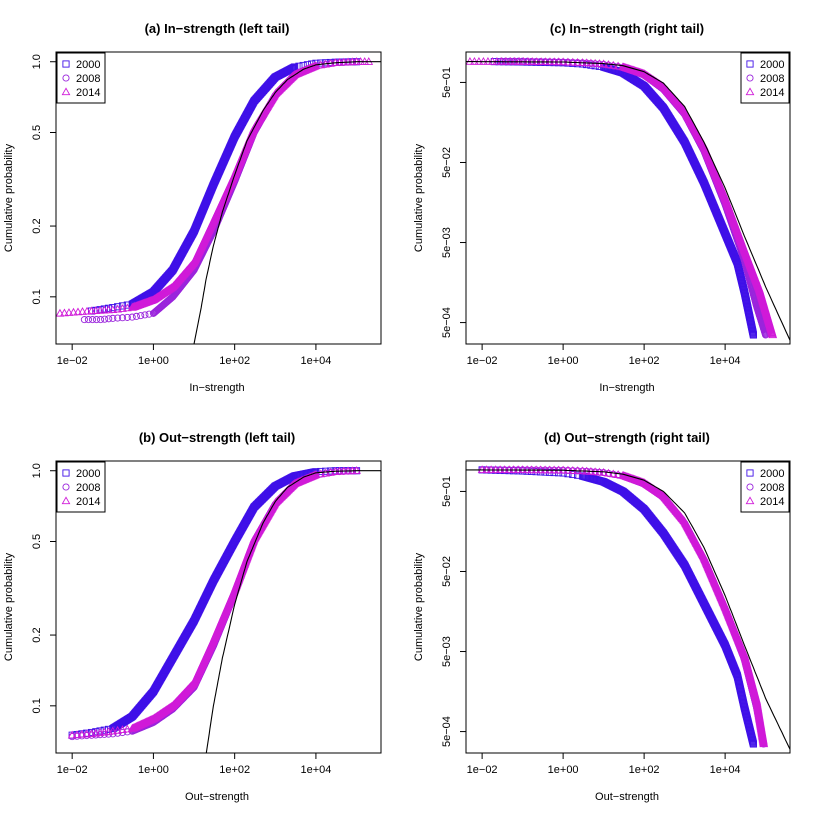  Describe the element at coordinates (37, 61) in the screenshot. I see `y-tick-label: 1.0` at that location.